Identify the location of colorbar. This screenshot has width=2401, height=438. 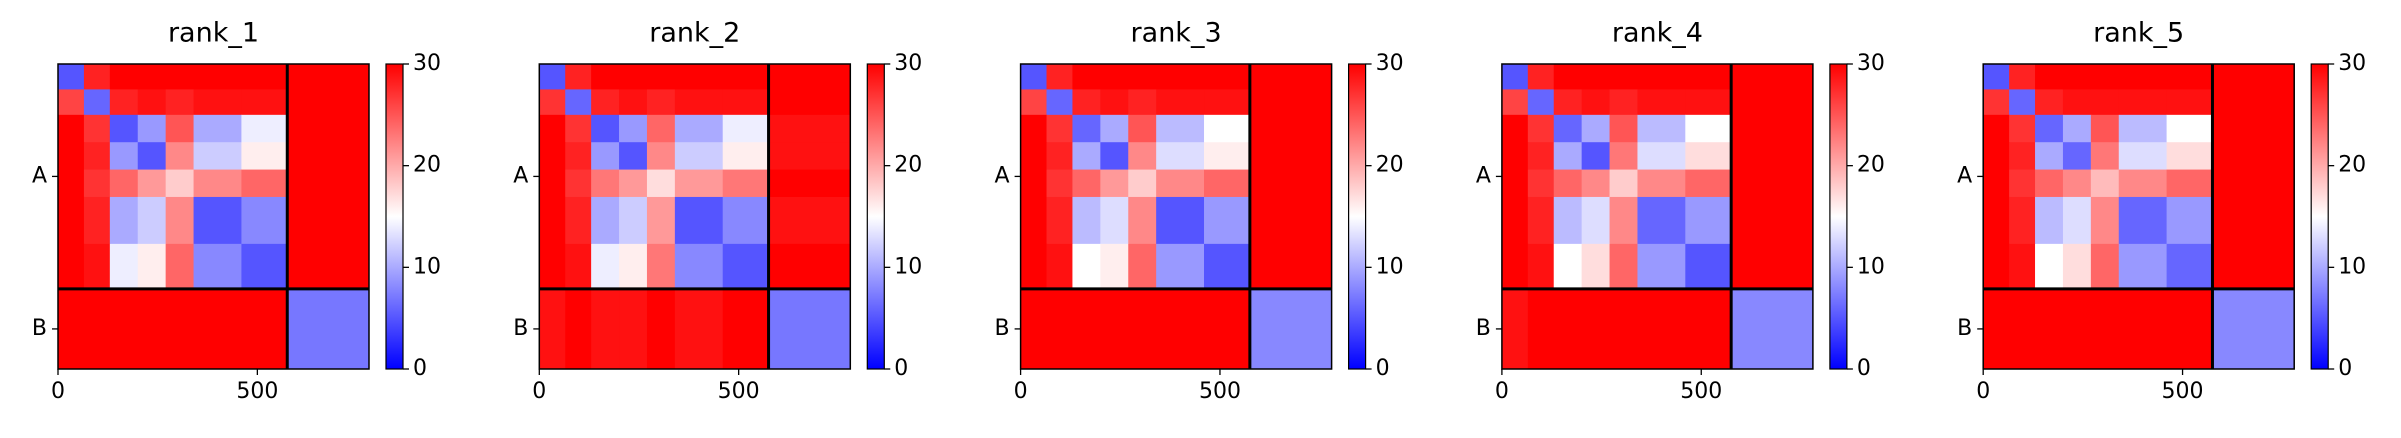
(394, 216).